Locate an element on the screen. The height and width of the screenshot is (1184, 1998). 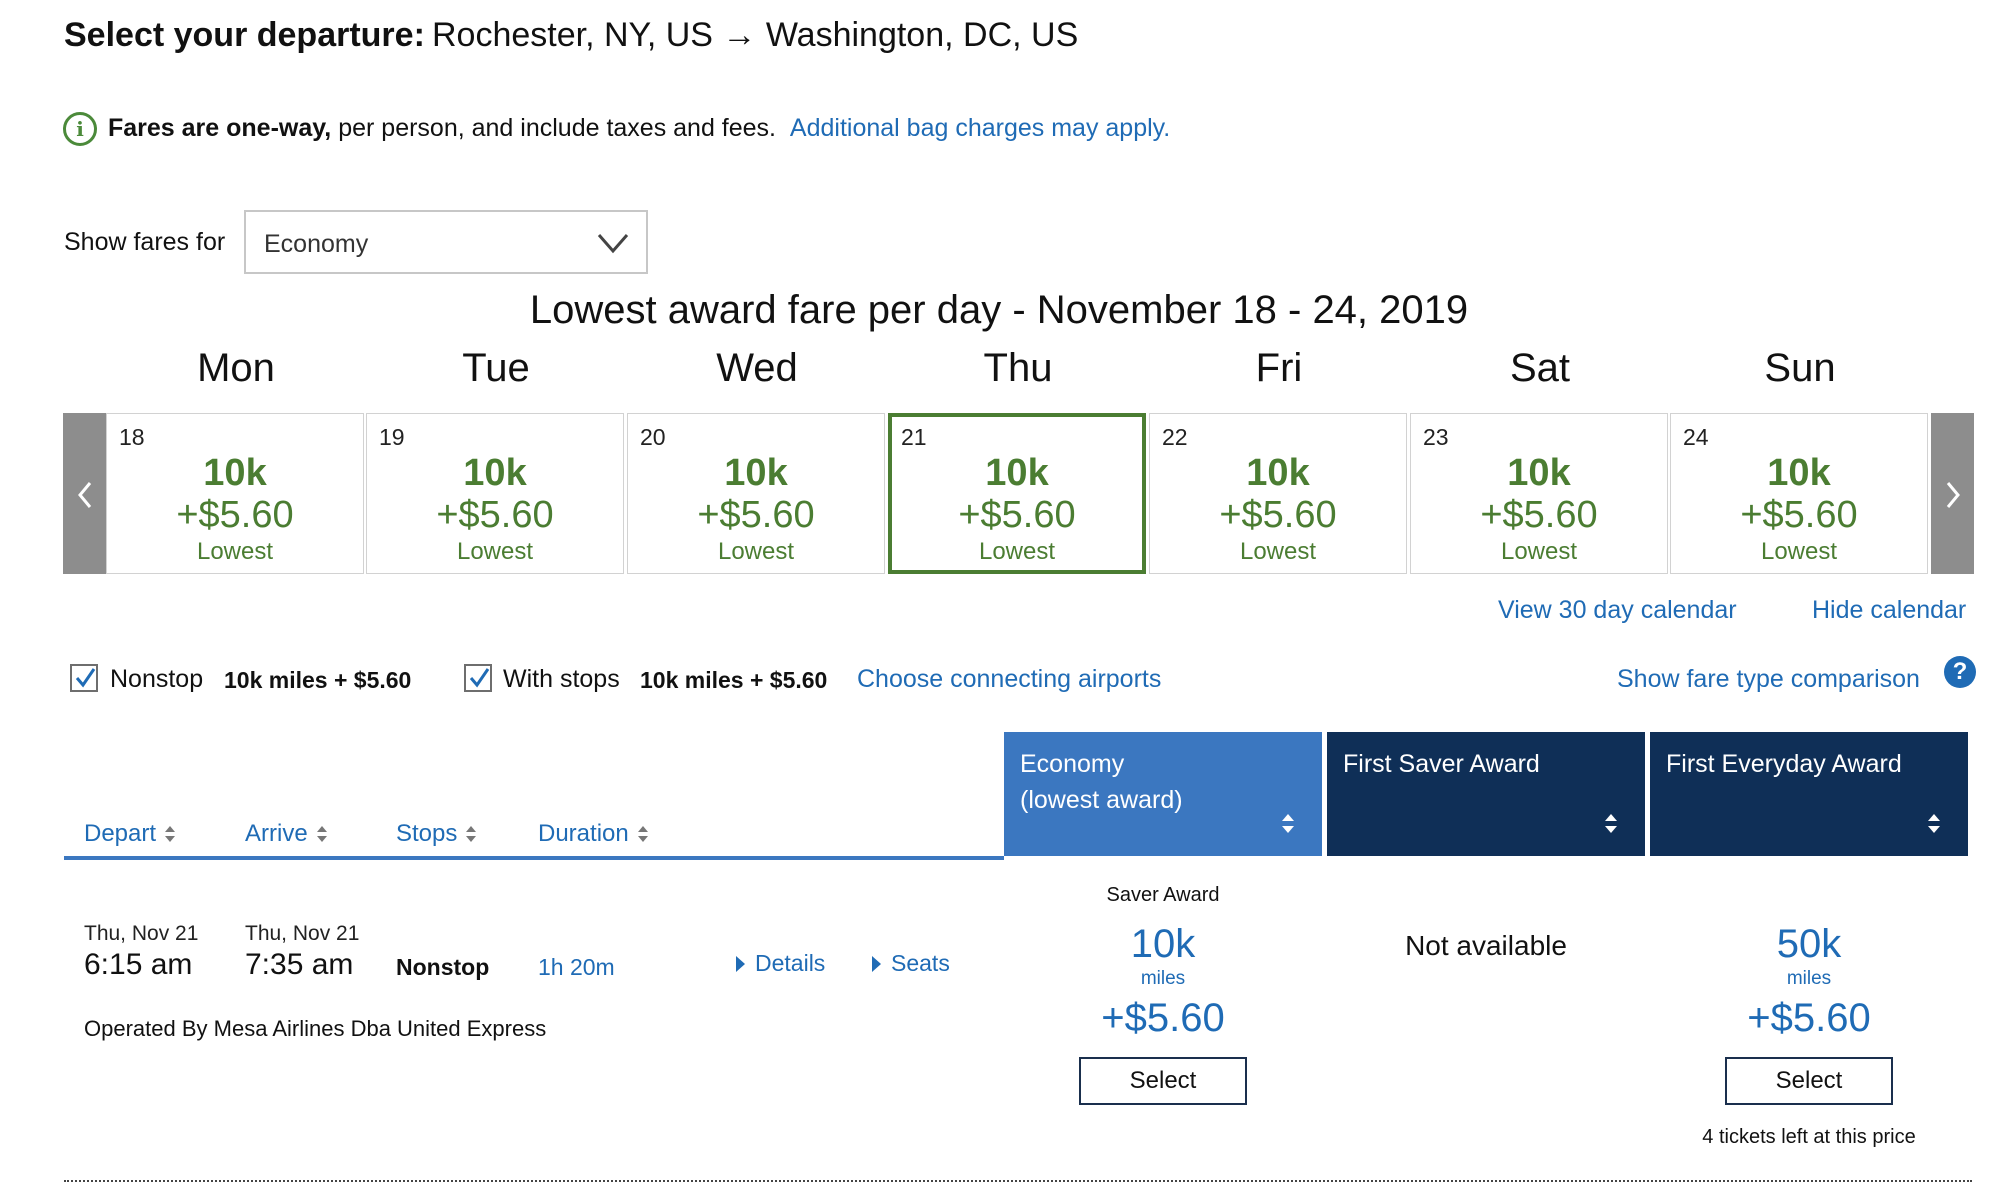
fare-info-bold: Fares are one-way, is located at coordinates (220, 128).